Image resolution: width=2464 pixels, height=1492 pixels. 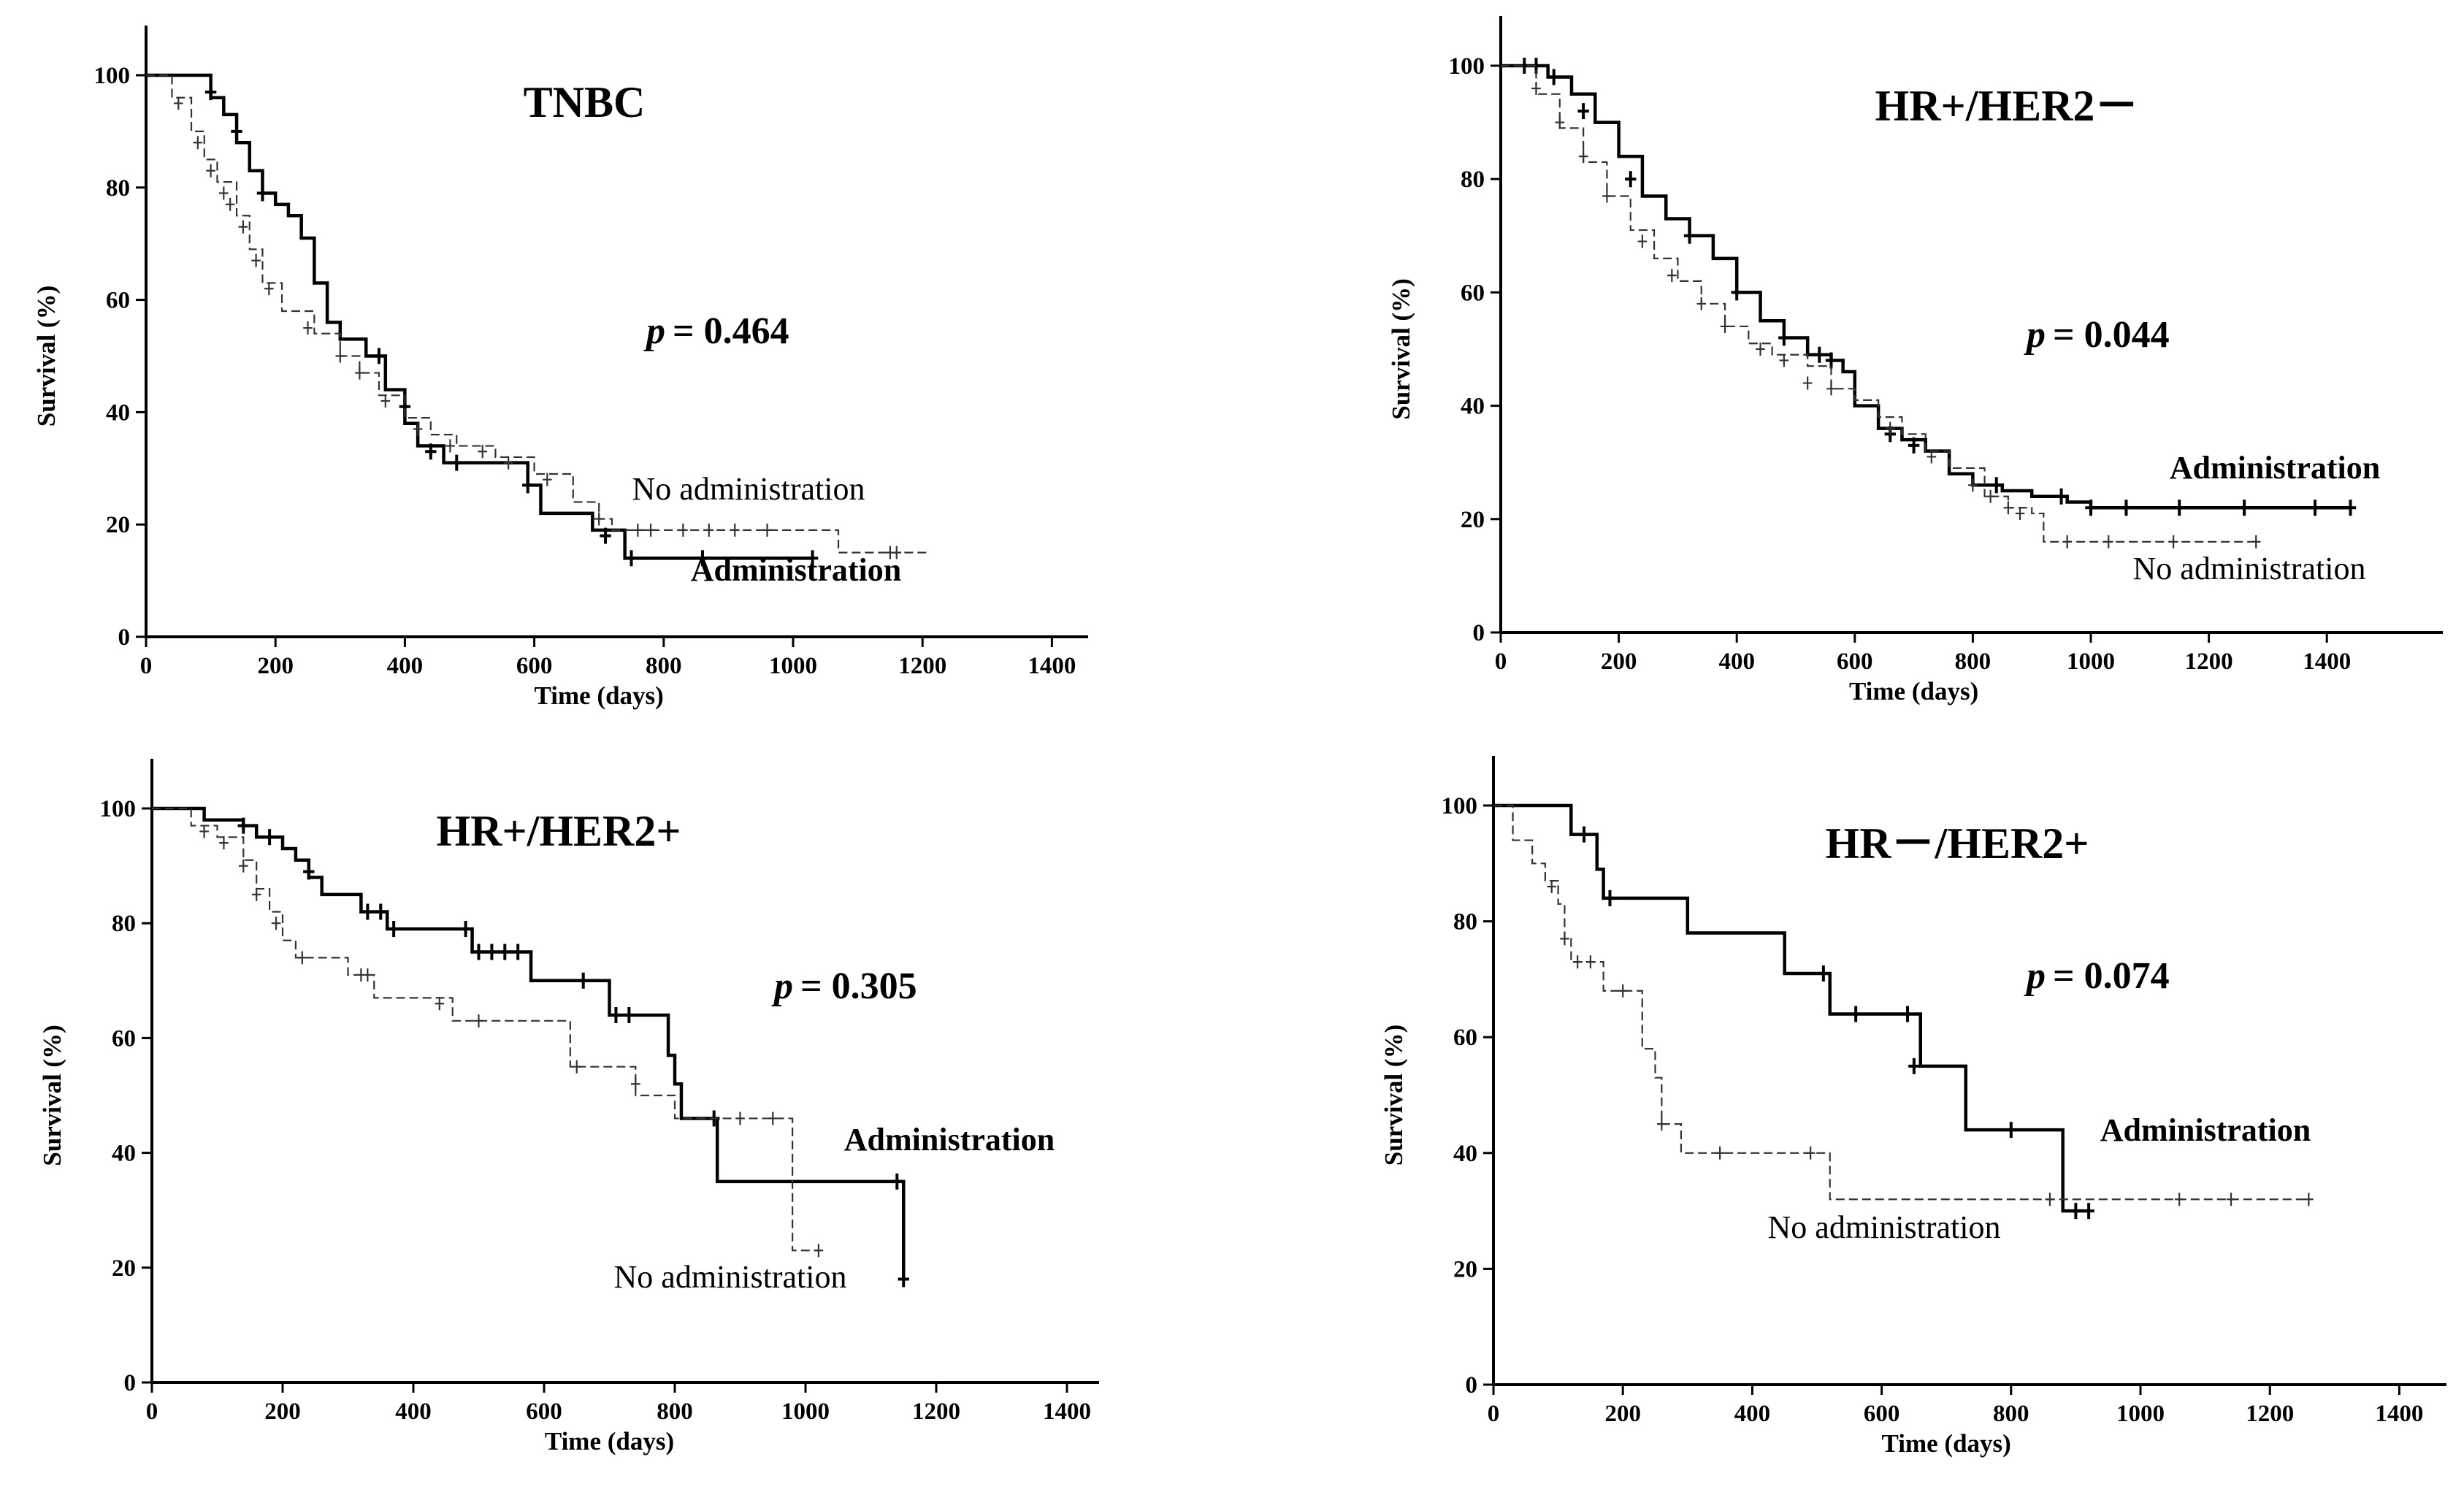 What do you see at coordinates (558, 831) in the screenshot?
I see `panel-title: HR+/HER2+` at bounding box center [558, 831].